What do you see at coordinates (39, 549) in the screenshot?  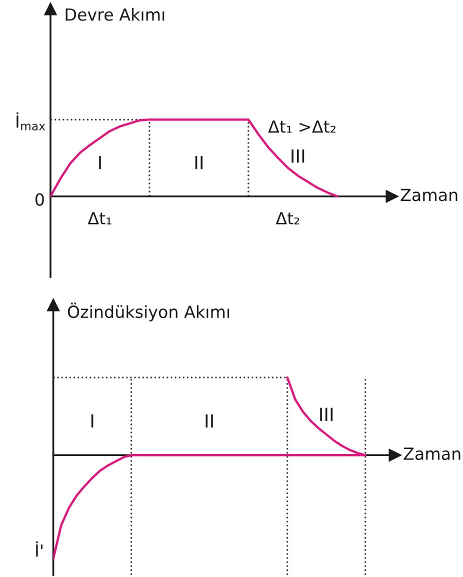 I see `text: İ'` at bounding box center [39, 549].